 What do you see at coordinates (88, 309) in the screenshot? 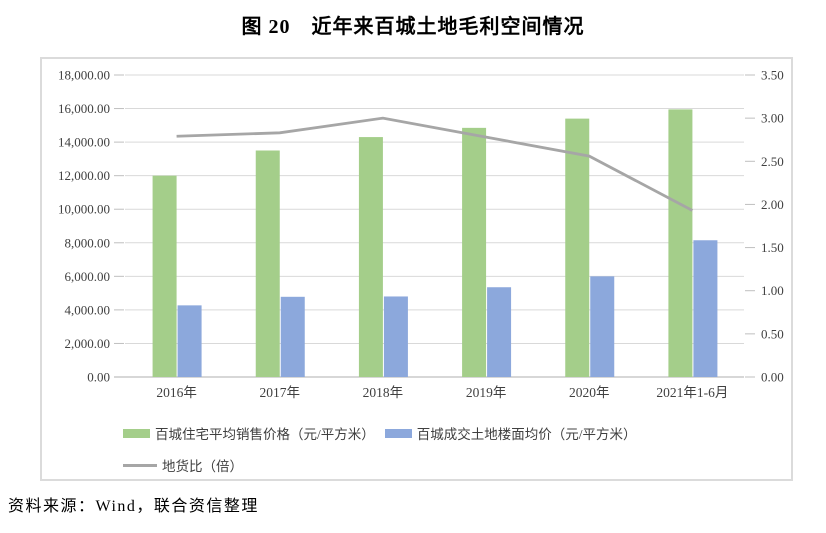
I see `left-axis-tick-label: 4,000.00` at bounding box center [88, 309].